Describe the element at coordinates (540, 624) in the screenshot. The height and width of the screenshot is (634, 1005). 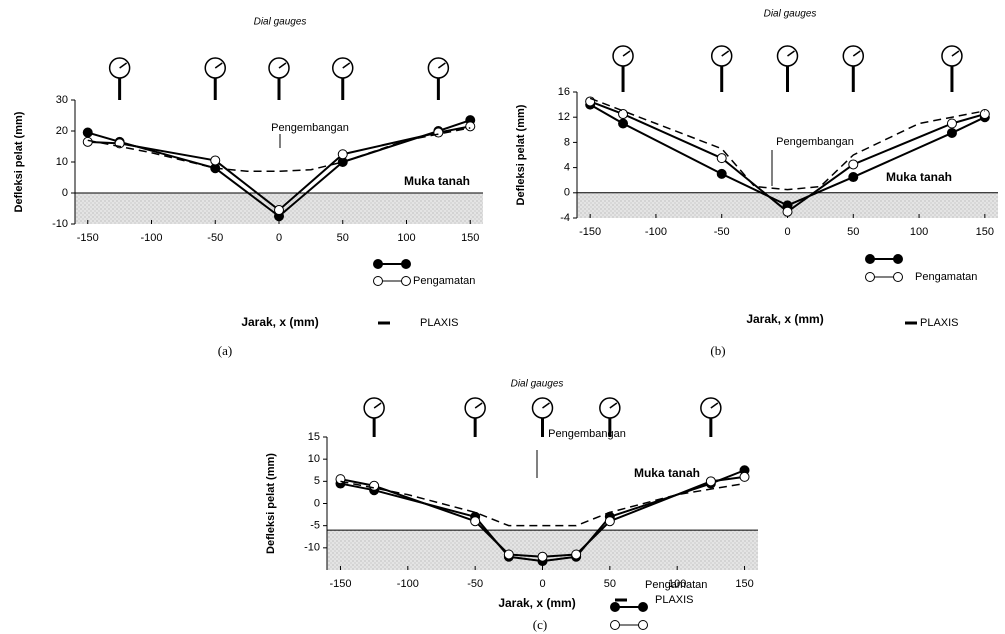
I see `panel-label: (c)` at that location.